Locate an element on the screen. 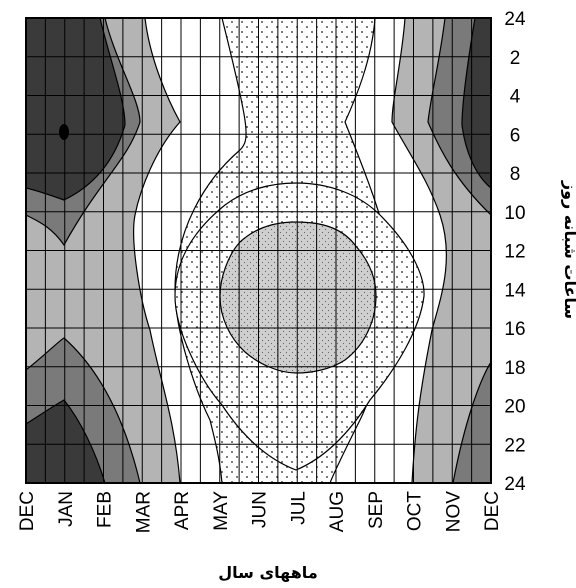 This screenshot has width=576, height=588. y-tick-label: 2 is located at coordinates (515, 58).